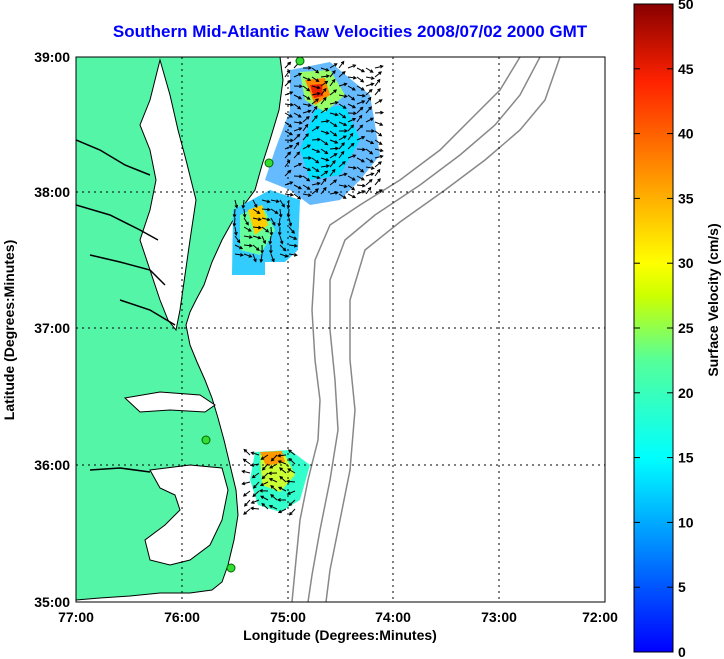 This screenshot has height=659, width=724. Describe the element at coordinates (182, 617) in the screenshot. I see `x-tick-label: 76:00` at that location.